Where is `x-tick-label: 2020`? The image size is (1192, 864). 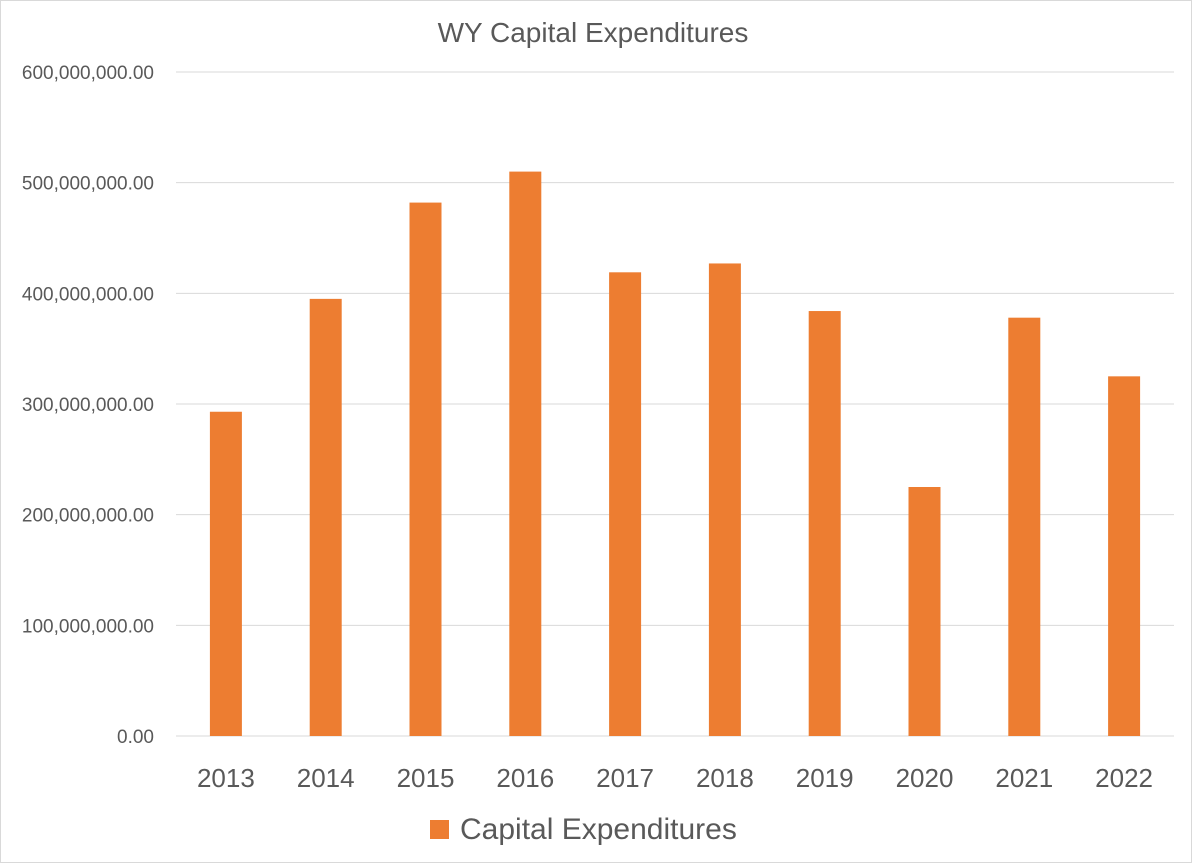
x-tick-label: 2020 is located at coordinates (925, 778).